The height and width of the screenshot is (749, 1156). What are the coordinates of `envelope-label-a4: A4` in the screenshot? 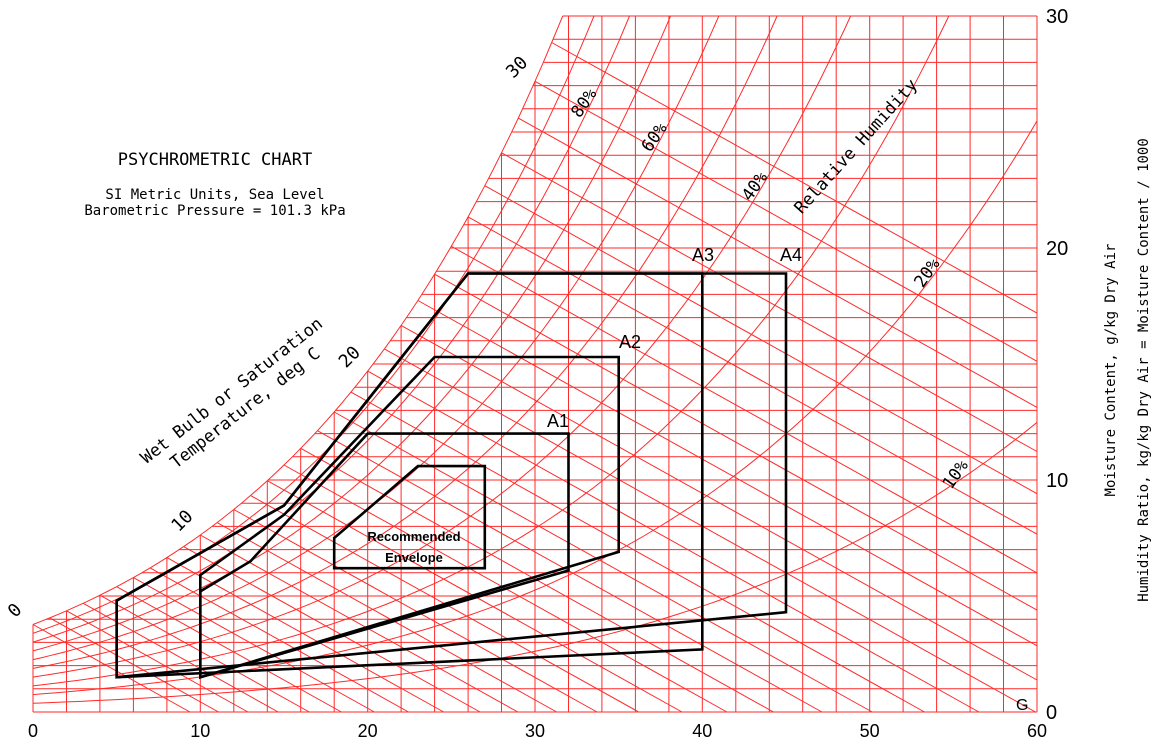 It's located at (791, 255).